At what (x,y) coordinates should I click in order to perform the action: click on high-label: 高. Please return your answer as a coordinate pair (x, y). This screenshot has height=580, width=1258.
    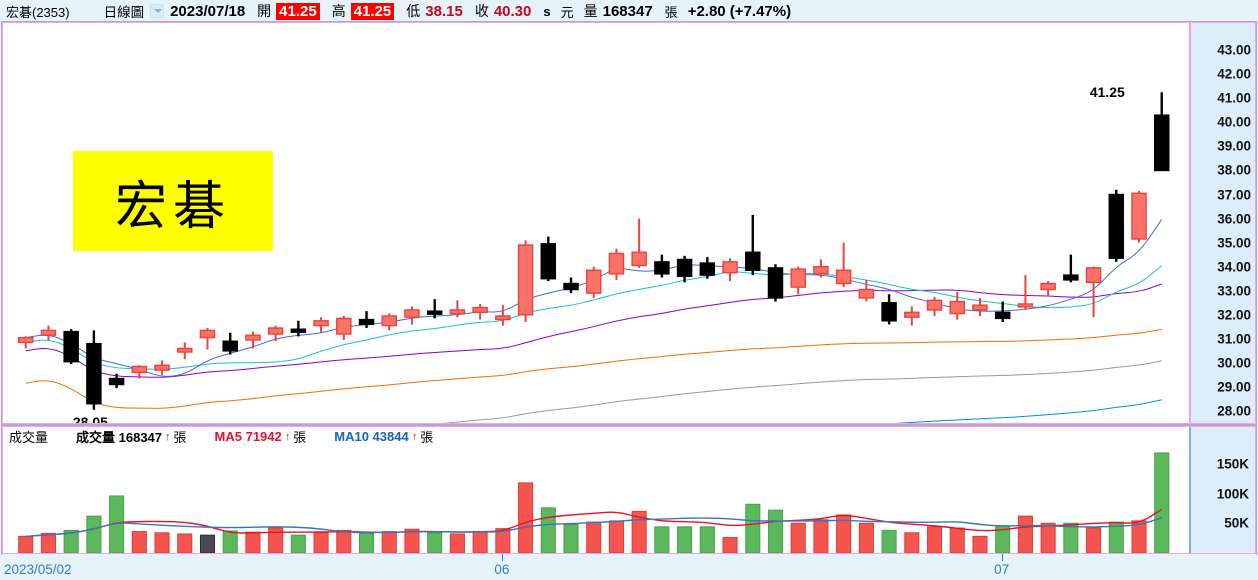
    Looking at the image, I should click on (338, 11).